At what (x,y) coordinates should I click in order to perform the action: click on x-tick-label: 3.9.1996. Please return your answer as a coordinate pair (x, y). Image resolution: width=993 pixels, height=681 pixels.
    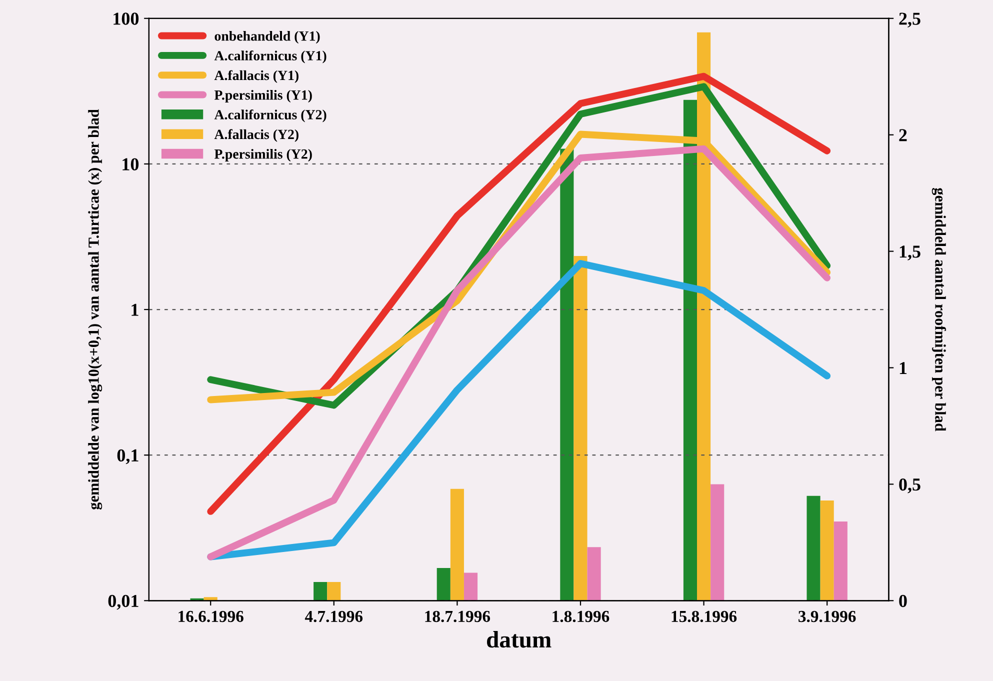
    Looking at the image, I should click on (827, 616).